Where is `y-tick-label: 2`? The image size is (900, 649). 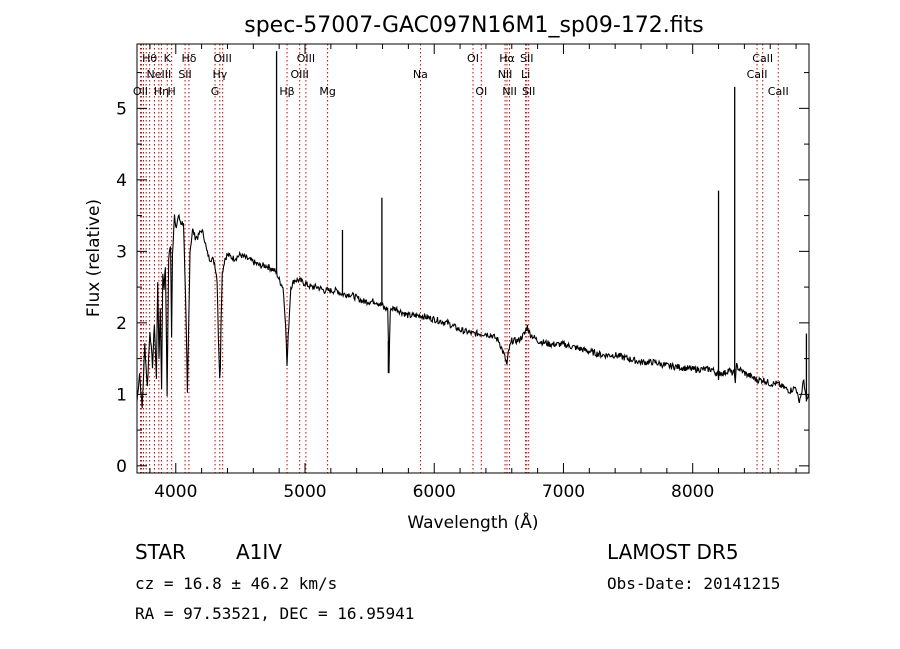
y-tick-label: 2 is located at coordinates (121, 324).